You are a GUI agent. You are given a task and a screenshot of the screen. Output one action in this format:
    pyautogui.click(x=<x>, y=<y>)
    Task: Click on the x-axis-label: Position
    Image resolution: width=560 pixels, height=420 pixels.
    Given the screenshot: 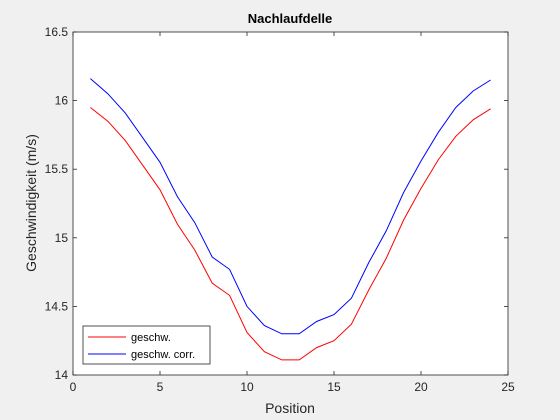 What is the action you would take?
    pyautogui.click(x=290, y=408)
    